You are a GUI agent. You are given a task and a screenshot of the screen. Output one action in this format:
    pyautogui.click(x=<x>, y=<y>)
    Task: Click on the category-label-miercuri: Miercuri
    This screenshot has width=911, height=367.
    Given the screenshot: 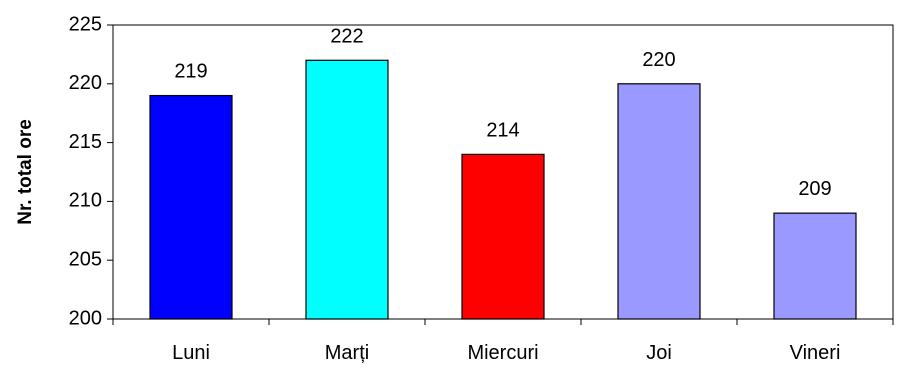 What is the action you would take?
    pyautogui.click(x=502, y=353)
    